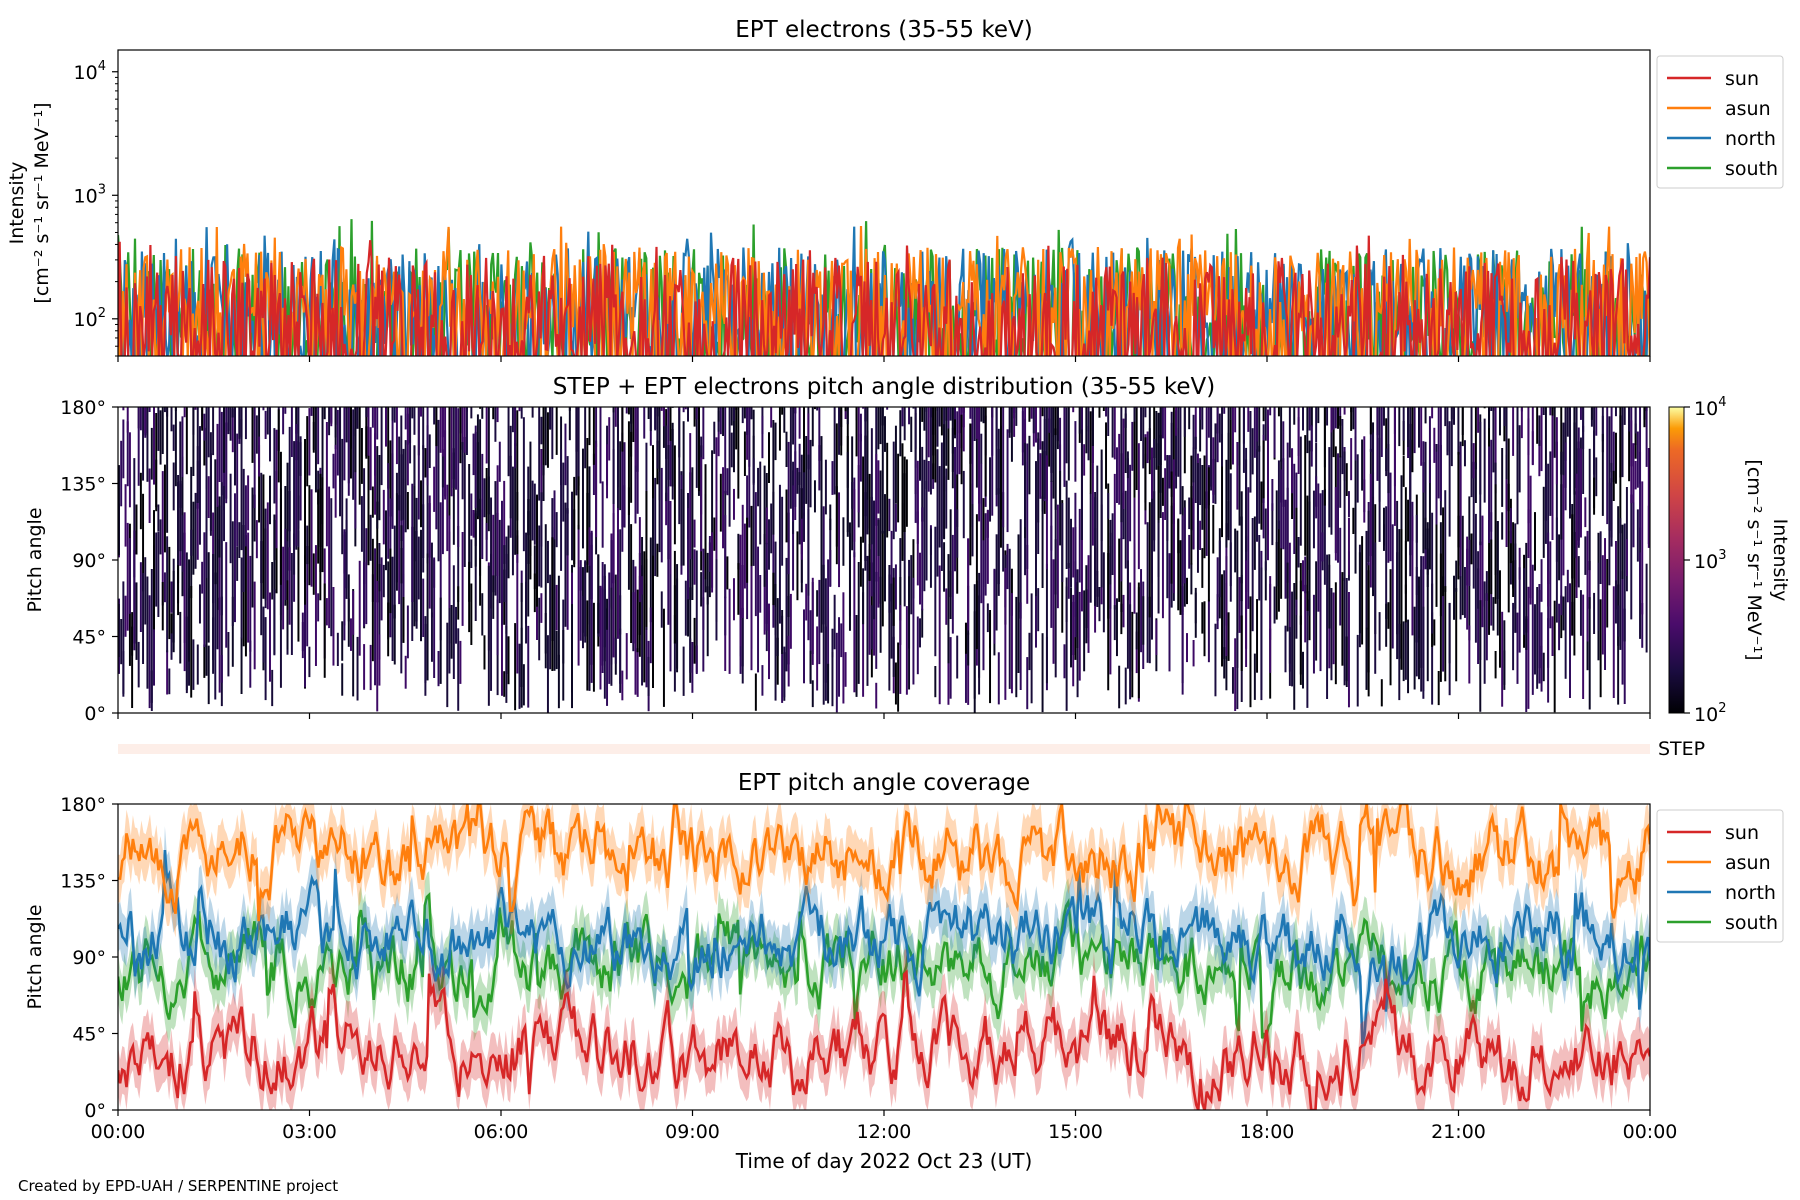 The height and width of the screenshot is (1200, 1800). I want to click on panel2-ylabel: Pitch angle, so click(35, 559).